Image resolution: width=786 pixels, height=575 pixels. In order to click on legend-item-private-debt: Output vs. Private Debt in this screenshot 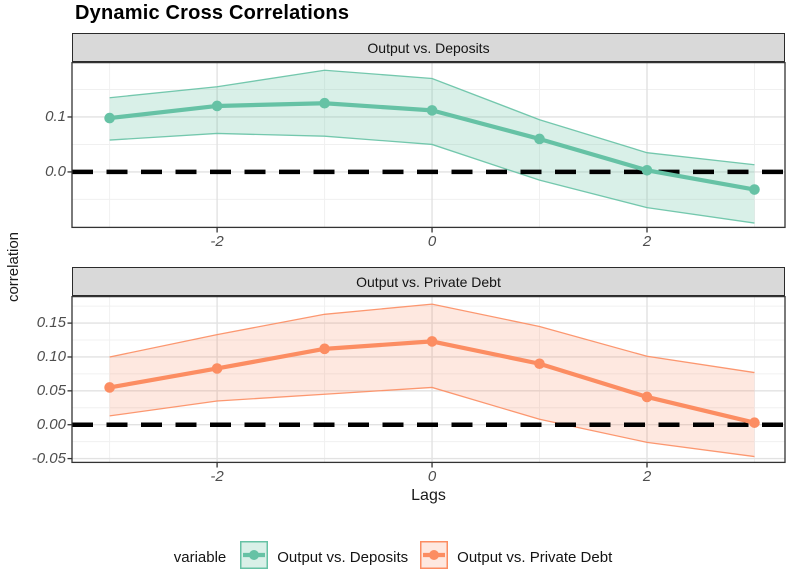, I will do `click(516, 557)`.